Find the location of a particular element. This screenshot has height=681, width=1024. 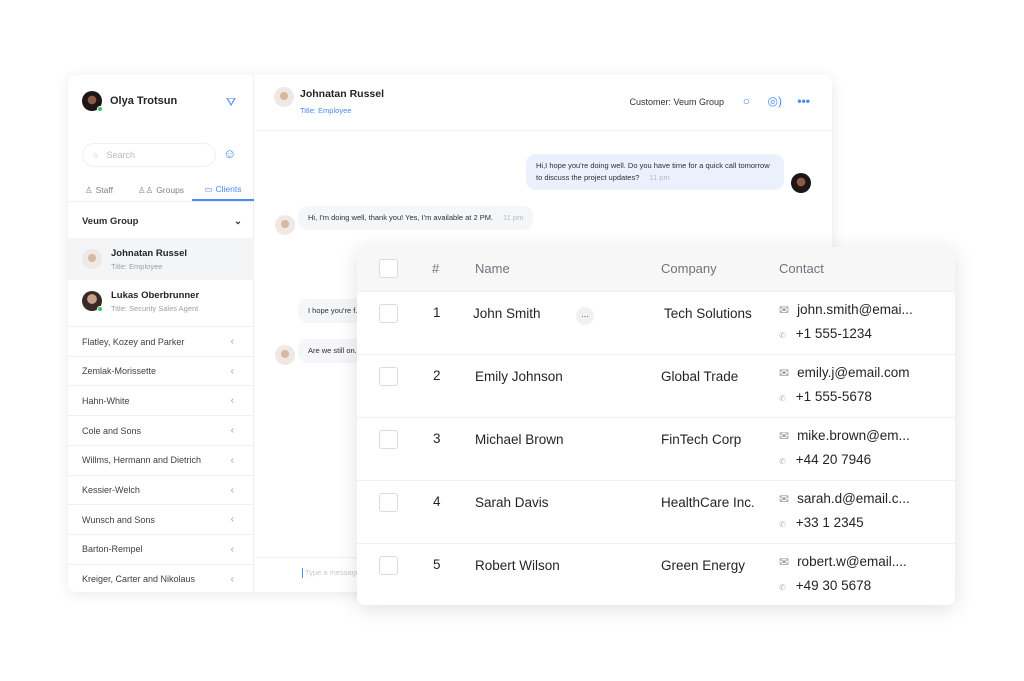

group-name: Cole and Sons is located at coordinates (112, 430).